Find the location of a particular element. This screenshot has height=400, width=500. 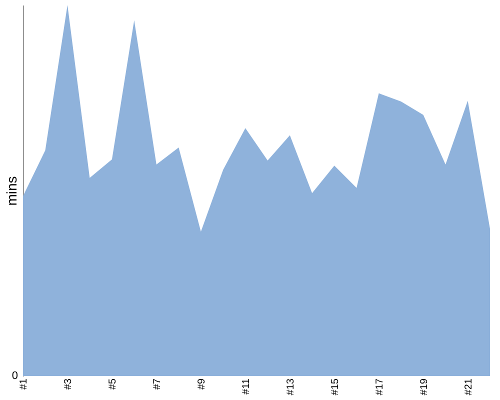

x-tick-label: #1 is located at coordinates (24, 384).